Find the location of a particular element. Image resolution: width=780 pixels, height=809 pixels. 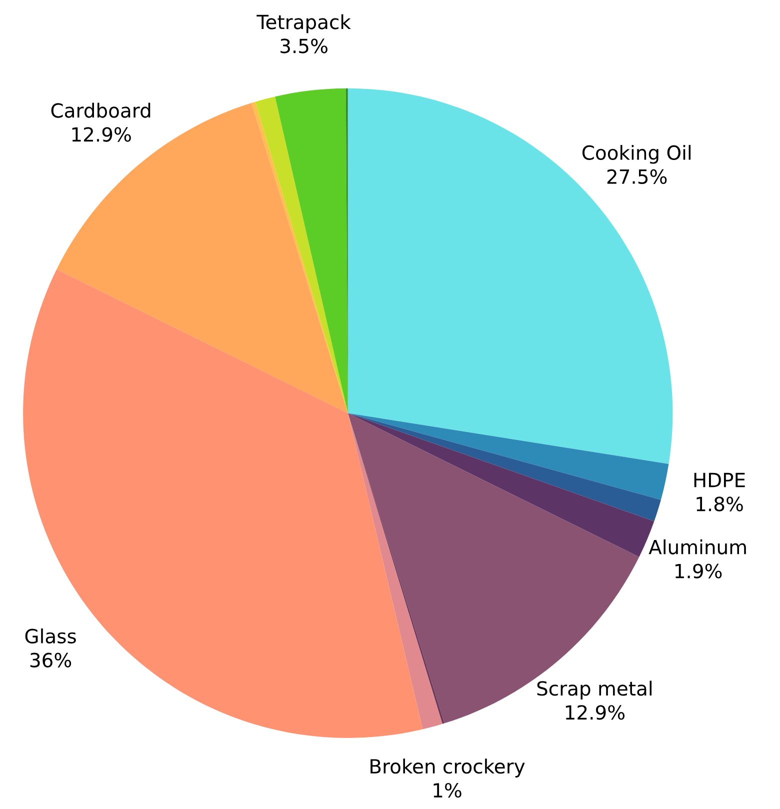

slice-label: Glass is located at coordinates (50, 636).